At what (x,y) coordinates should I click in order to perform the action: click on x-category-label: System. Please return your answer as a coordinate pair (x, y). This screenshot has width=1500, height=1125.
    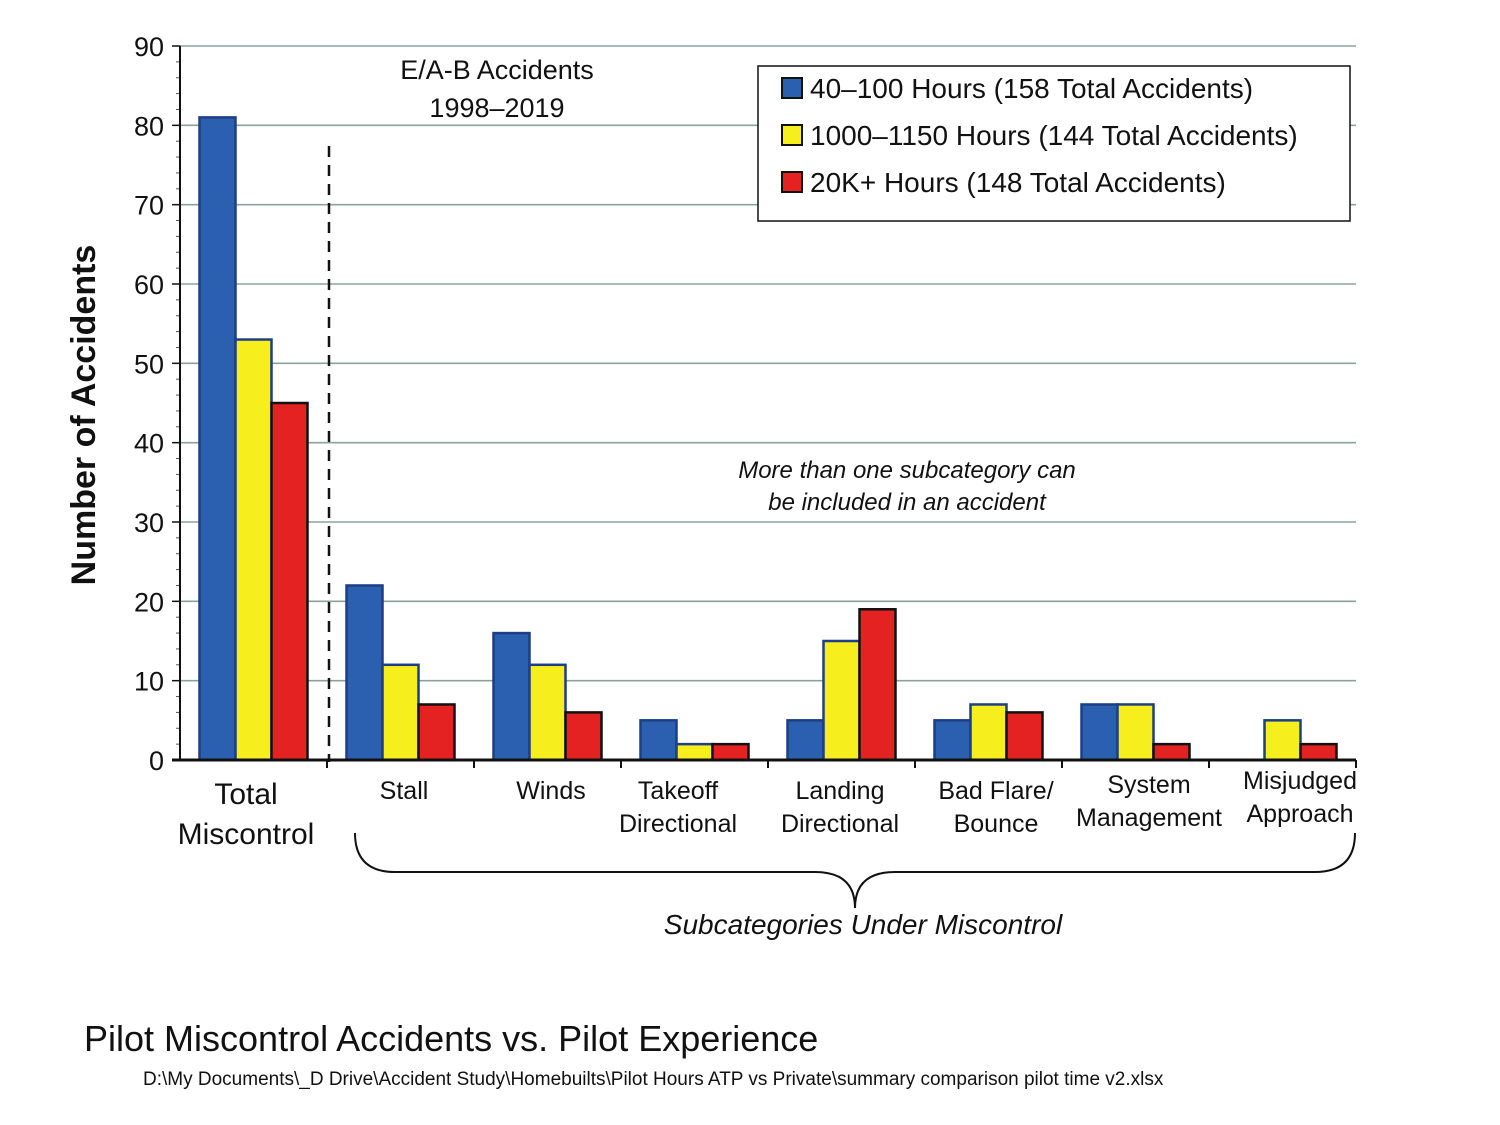
    Looking at the image, I should click on (1148, 785).